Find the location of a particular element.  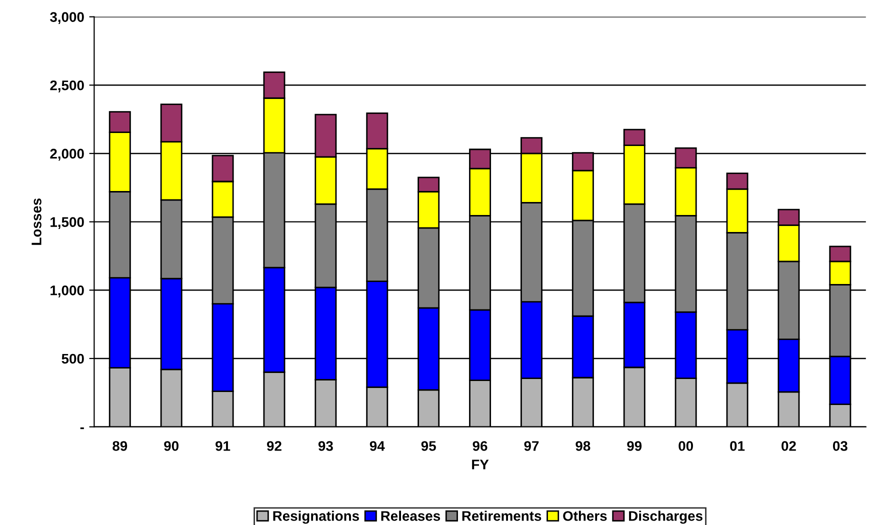

legend-label: Releases is located at coordinates (410, 515).